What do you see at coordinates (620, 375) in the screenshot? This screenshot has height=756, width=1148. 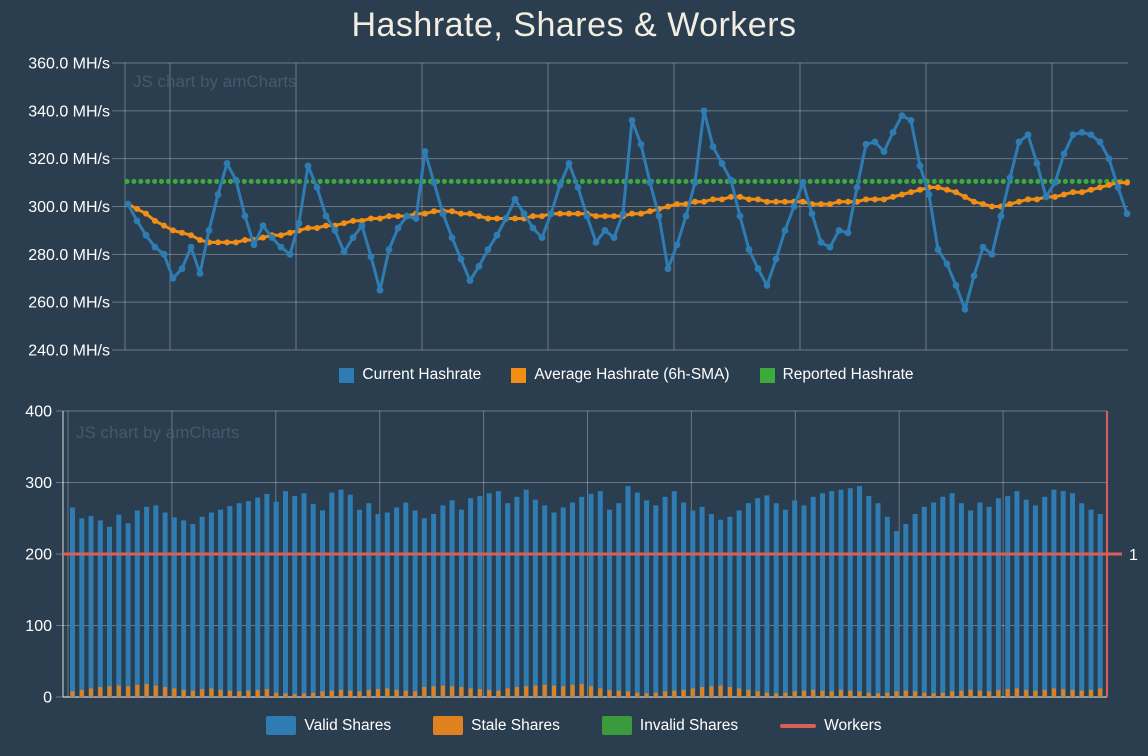 I see `legend-item-average-hashrate-6h-sma-: Average Hashrate (6h-SMA)` at bounding box center [620, 375].